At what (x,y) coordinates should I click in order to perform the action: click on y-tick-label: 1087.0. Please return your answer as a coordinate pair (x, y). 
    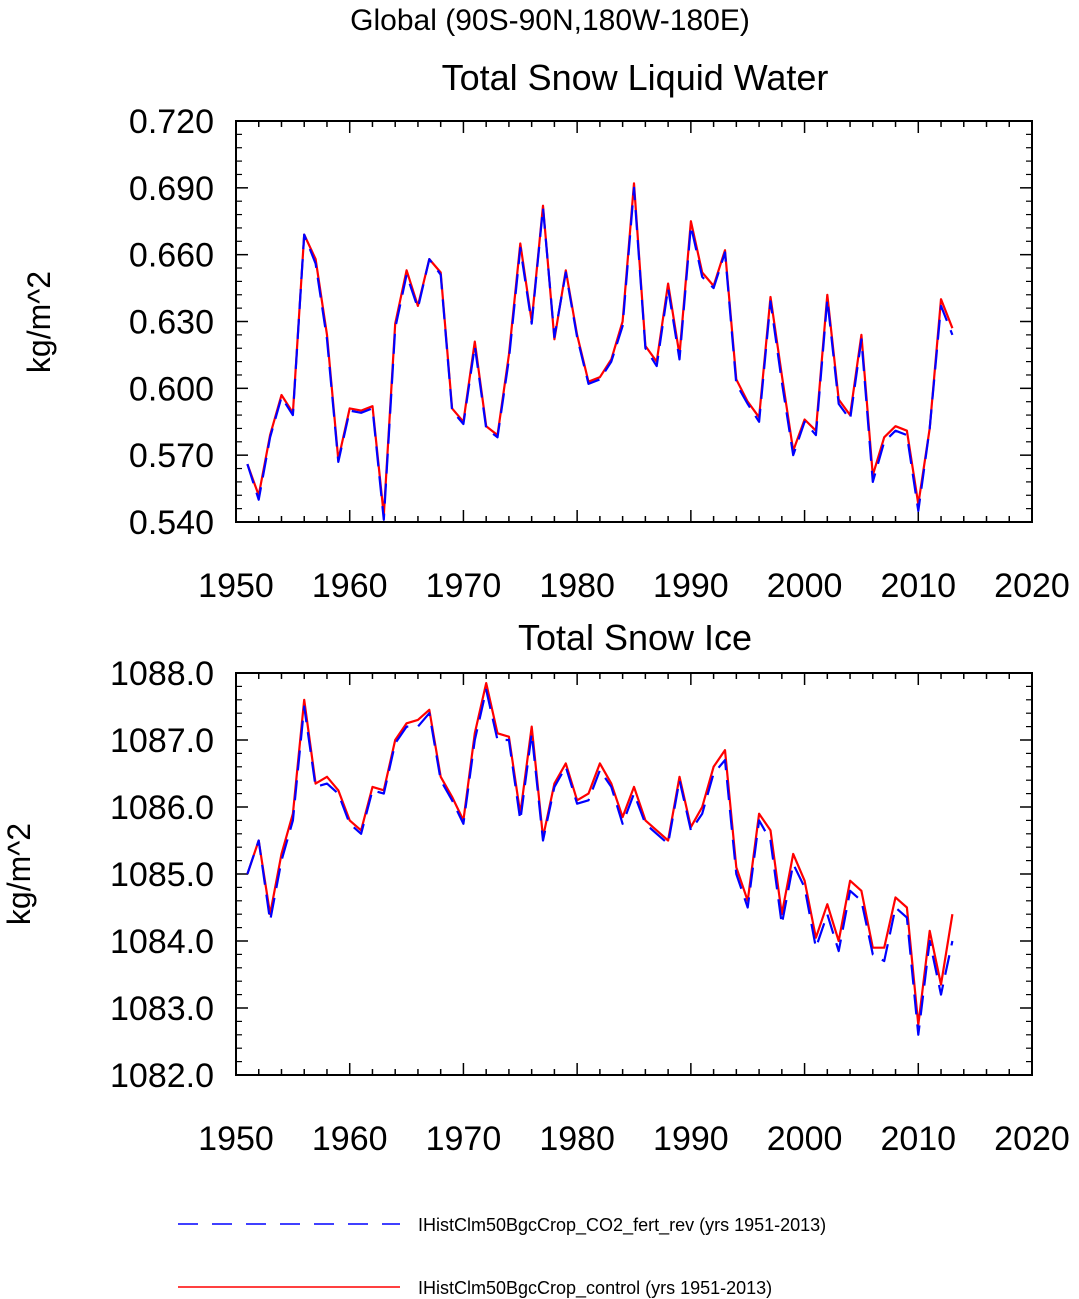
    Looking at the image, I should click on (162, 741).